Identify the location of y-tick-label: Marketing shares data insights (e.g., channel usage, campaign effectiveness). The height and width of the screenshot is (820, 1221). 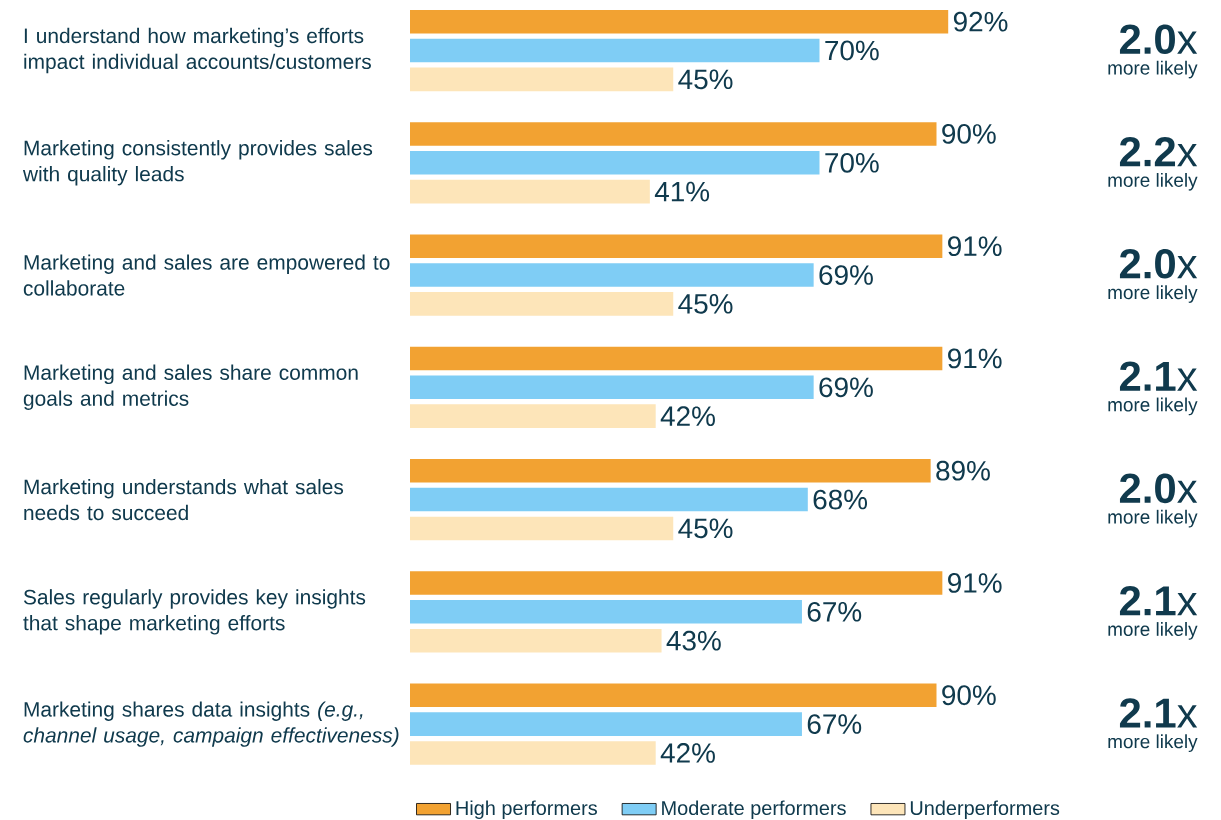
(211, 724).